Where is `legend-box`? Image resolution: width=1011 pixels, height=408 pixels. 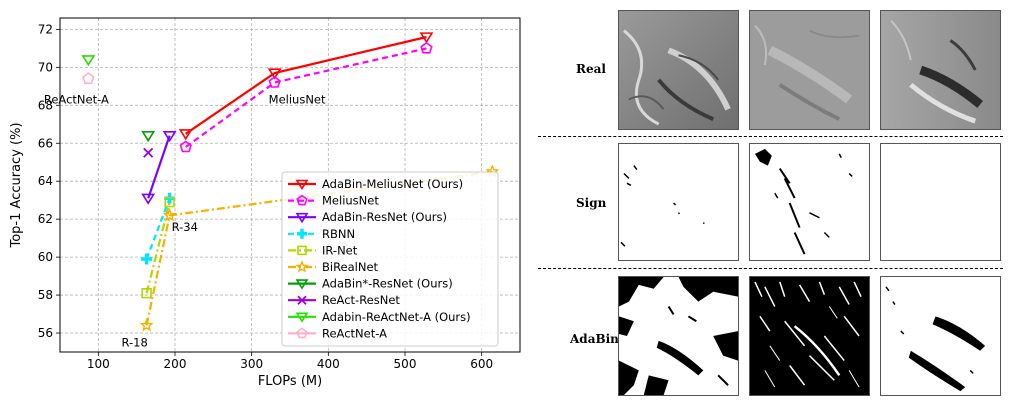
legend-box is located at coordinates (390, 259).